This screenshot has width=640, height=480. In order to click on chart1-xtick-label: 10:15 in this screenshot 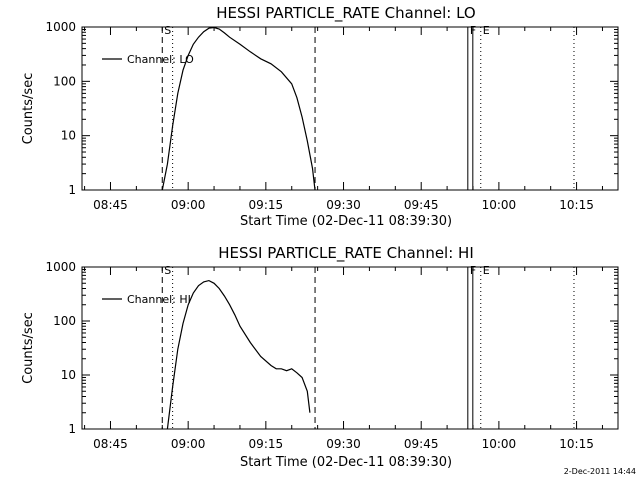, I will do `click(576, 444)`.